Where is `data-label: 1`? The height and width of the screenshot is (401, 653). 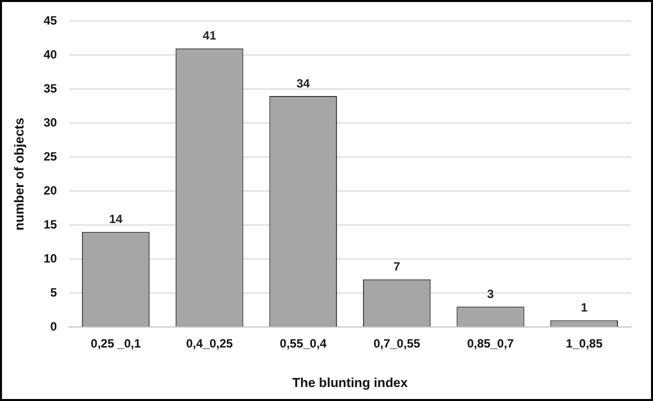 data-label: 1 is located at coordinates (584, 307).